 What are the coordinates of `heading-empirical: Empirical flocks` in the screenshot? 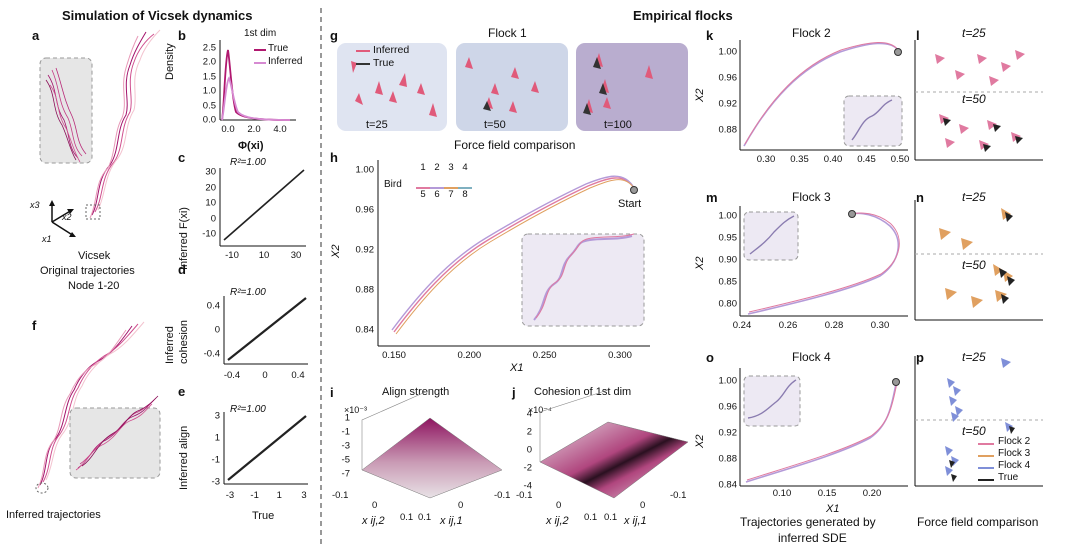 It's located at (683, 15).